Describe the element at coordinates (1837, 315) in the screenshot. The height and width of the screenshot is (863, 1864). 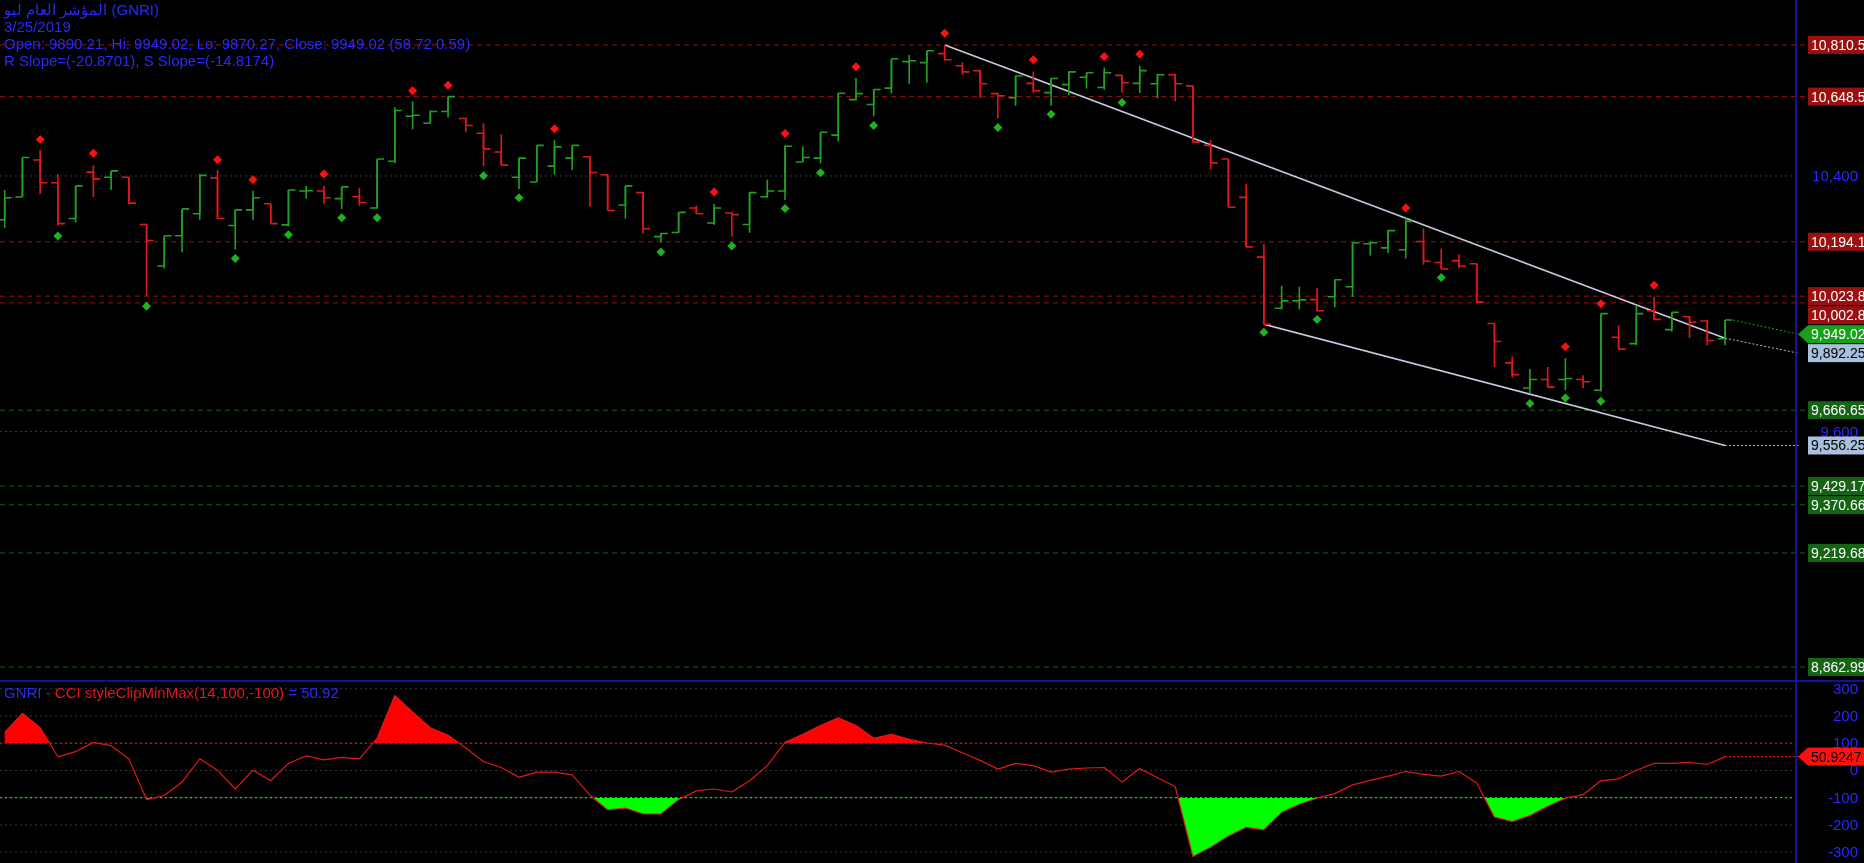
I see `ref-line-label: 10,002.8` at that location.